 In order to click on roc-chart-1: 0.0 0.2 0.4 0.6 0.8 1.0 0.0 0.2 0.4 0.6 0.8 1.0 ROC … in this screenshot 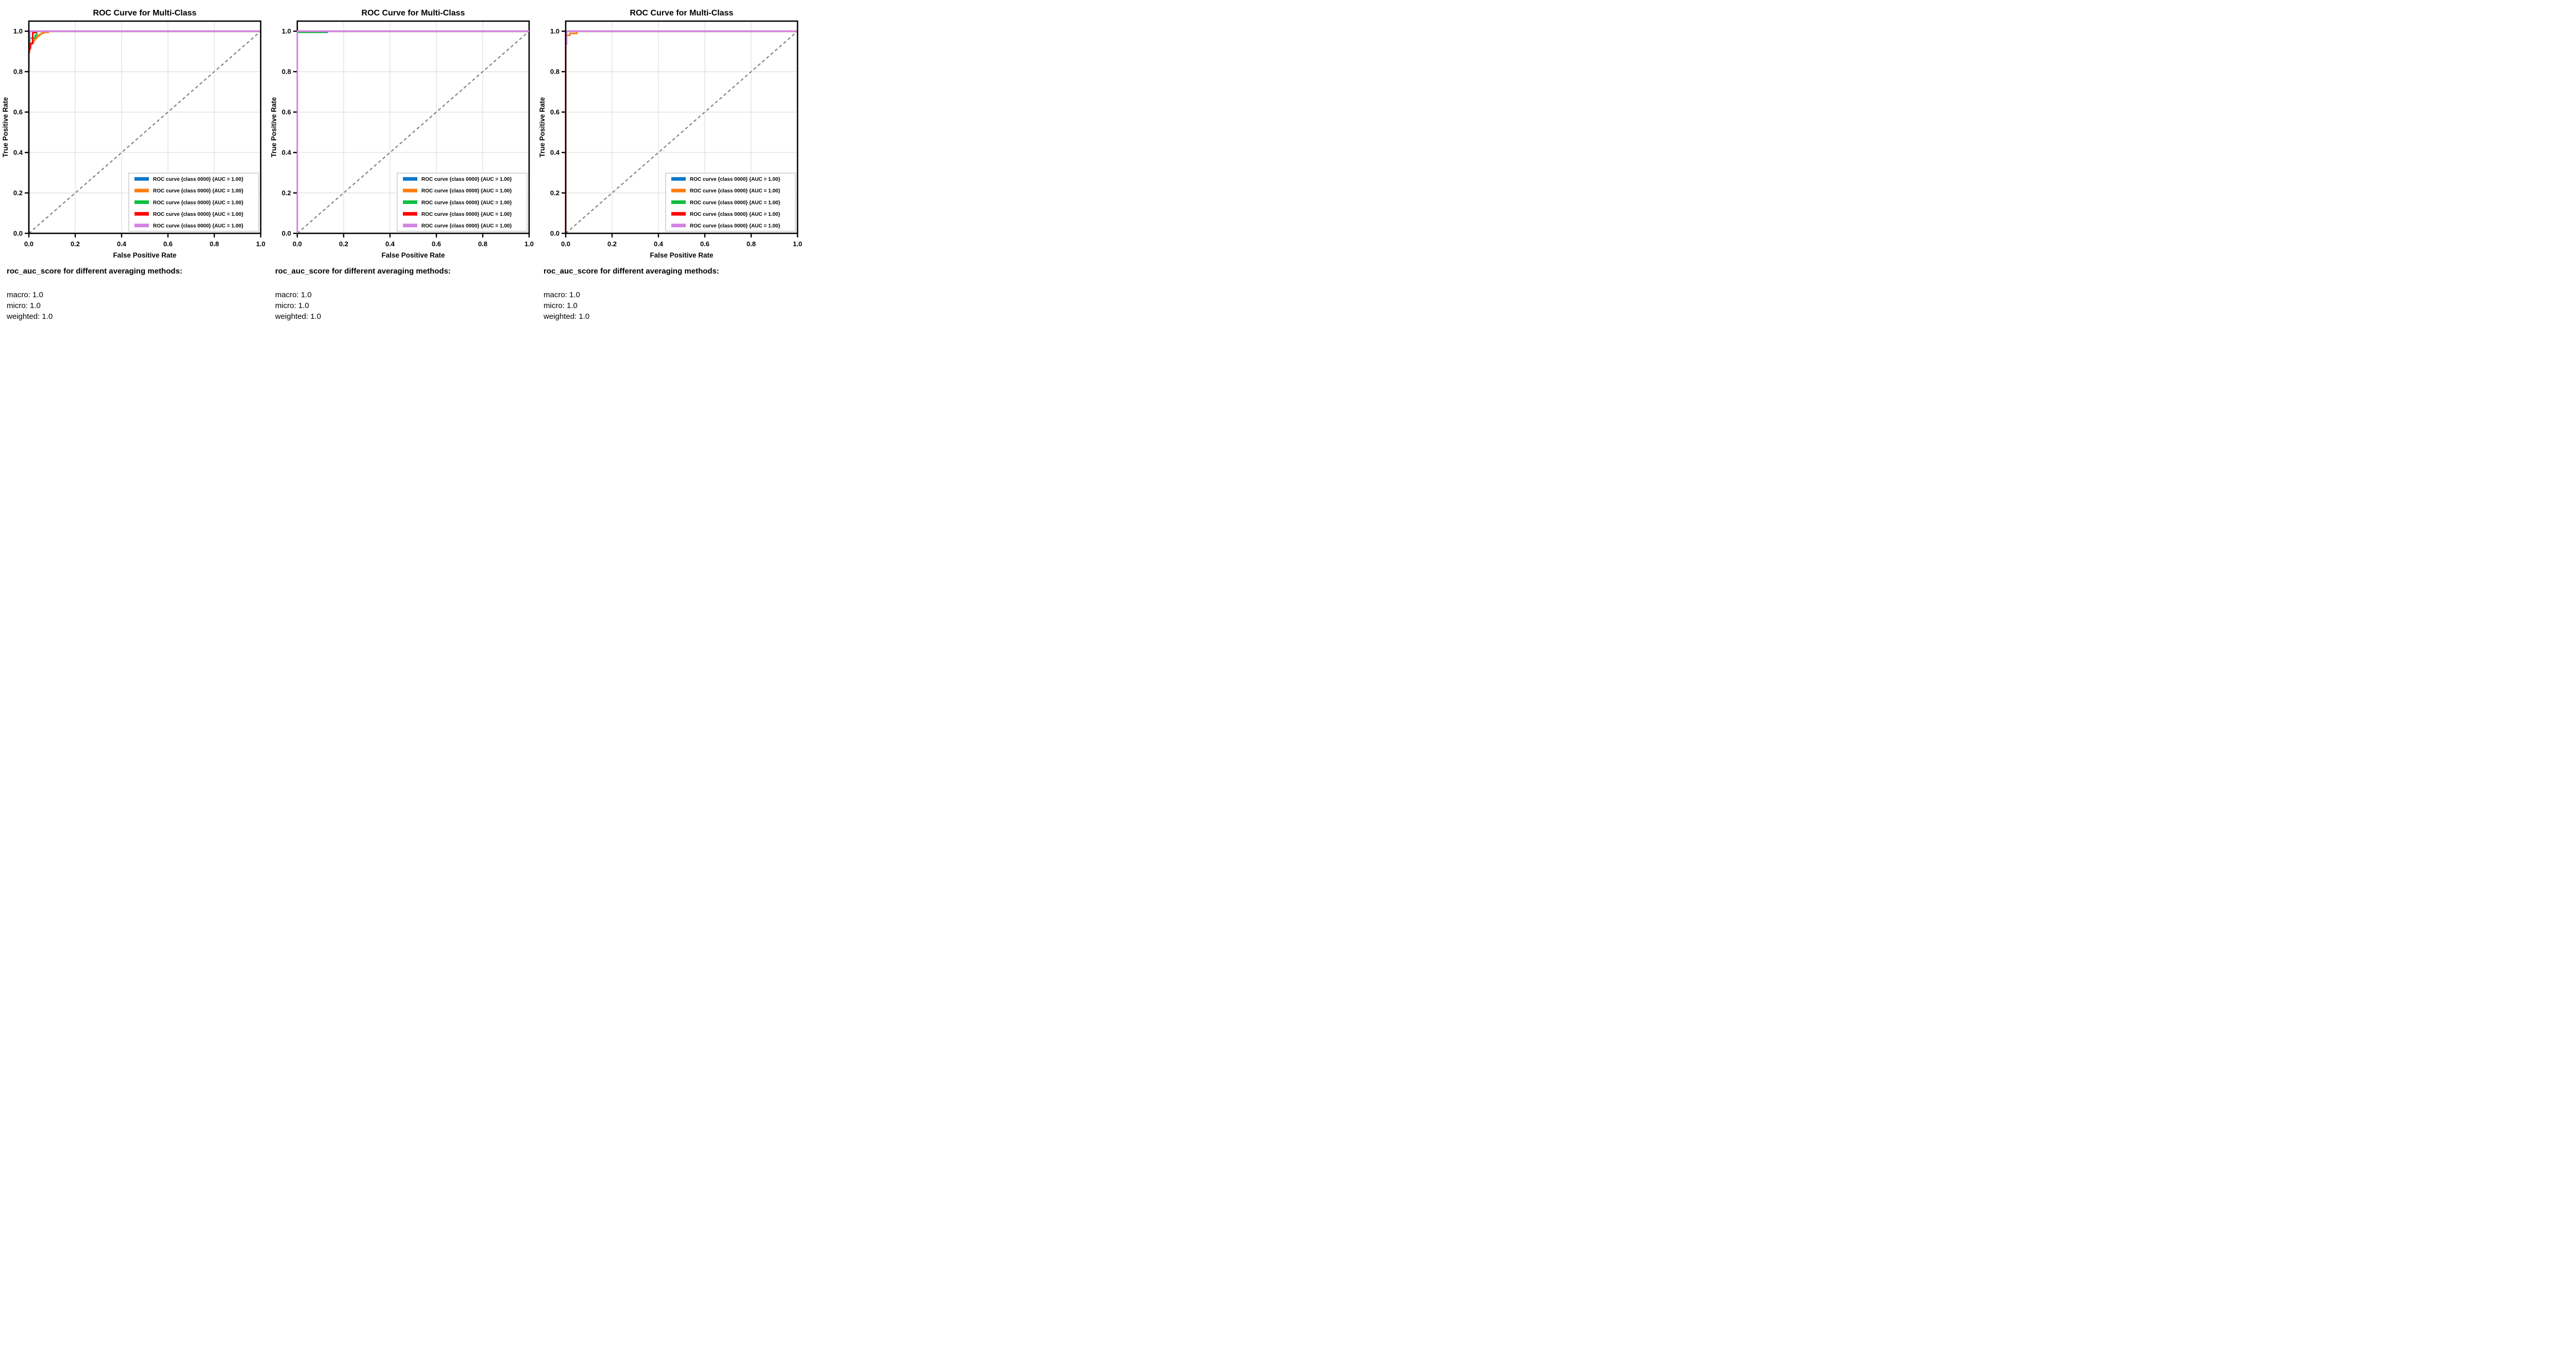, I will do `click(133, 134)`.